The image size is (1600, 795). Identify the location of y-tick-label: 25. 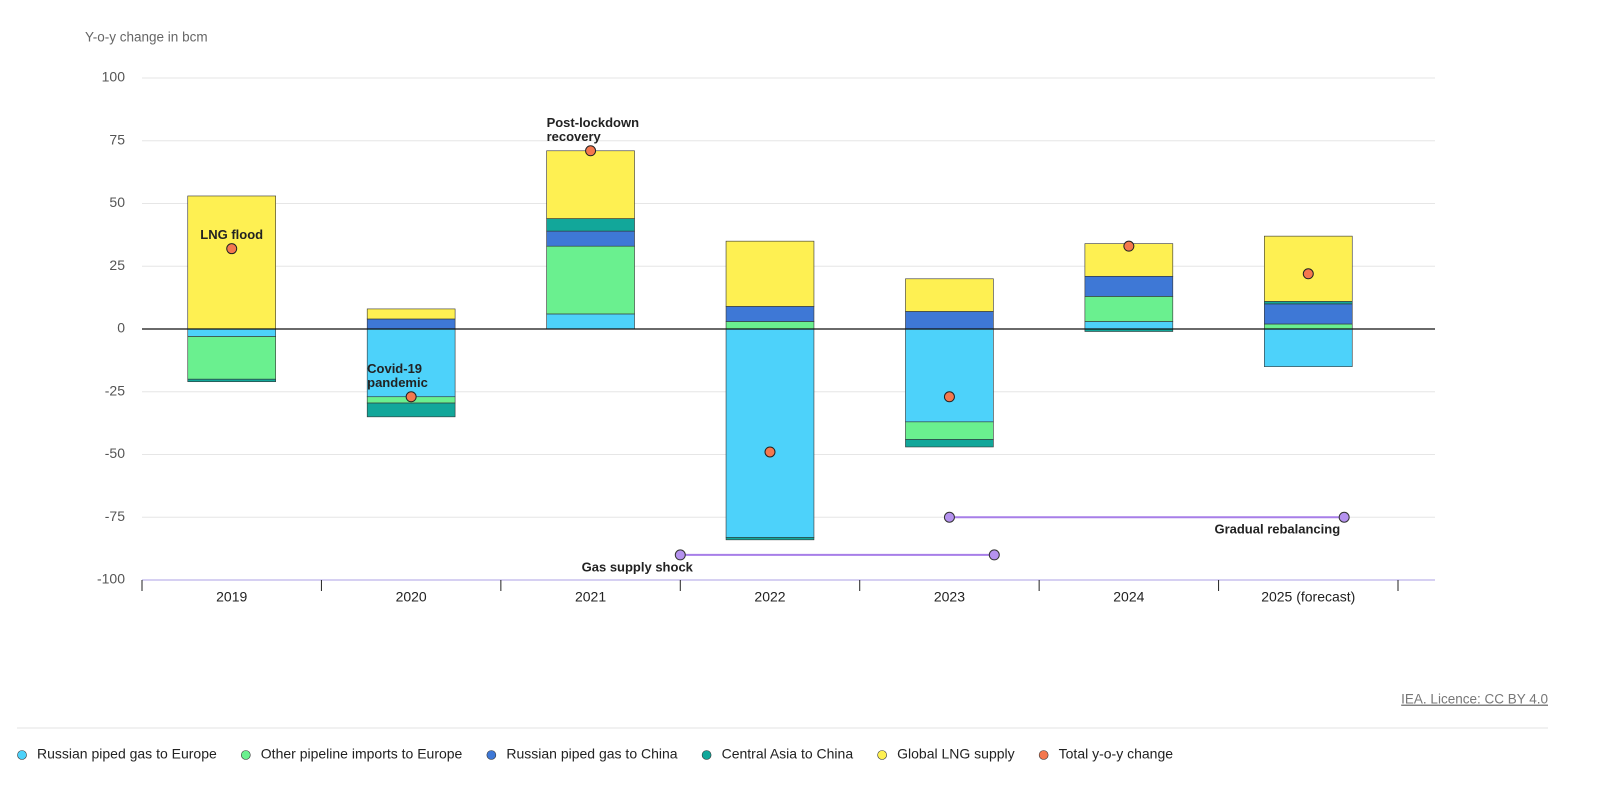
(117, 265).